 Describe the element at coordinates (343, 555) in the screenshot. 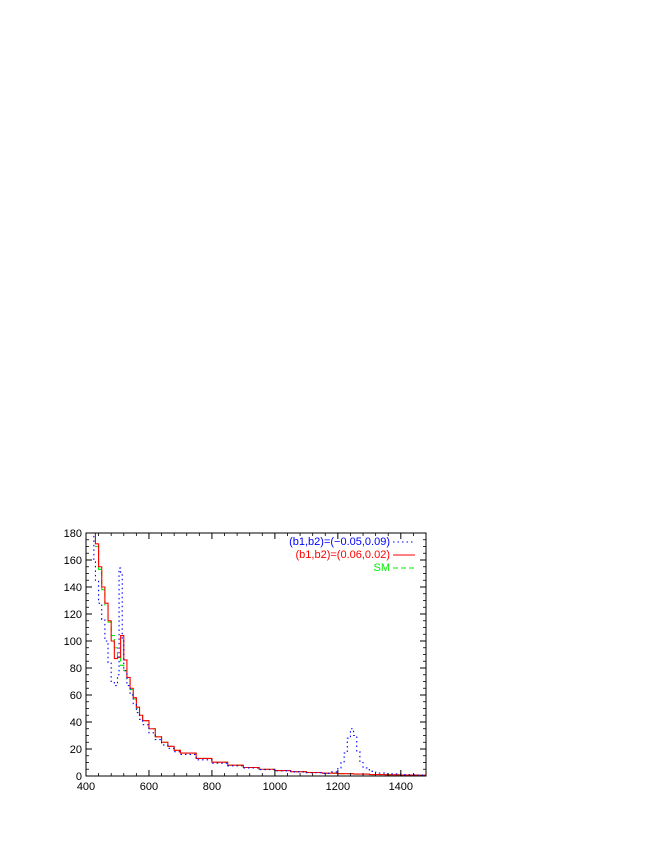

I see `legend-label-1: (b1,b2)=(0.06,0.02)` at that location.